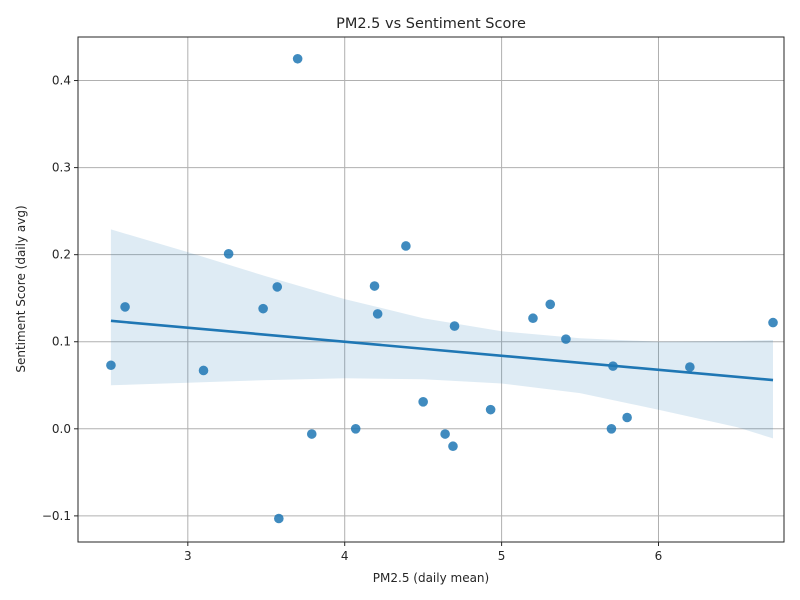 The height and width of the screenshot is (600, 800). I want to click on x-tick-label: 3, so click(188, 556).